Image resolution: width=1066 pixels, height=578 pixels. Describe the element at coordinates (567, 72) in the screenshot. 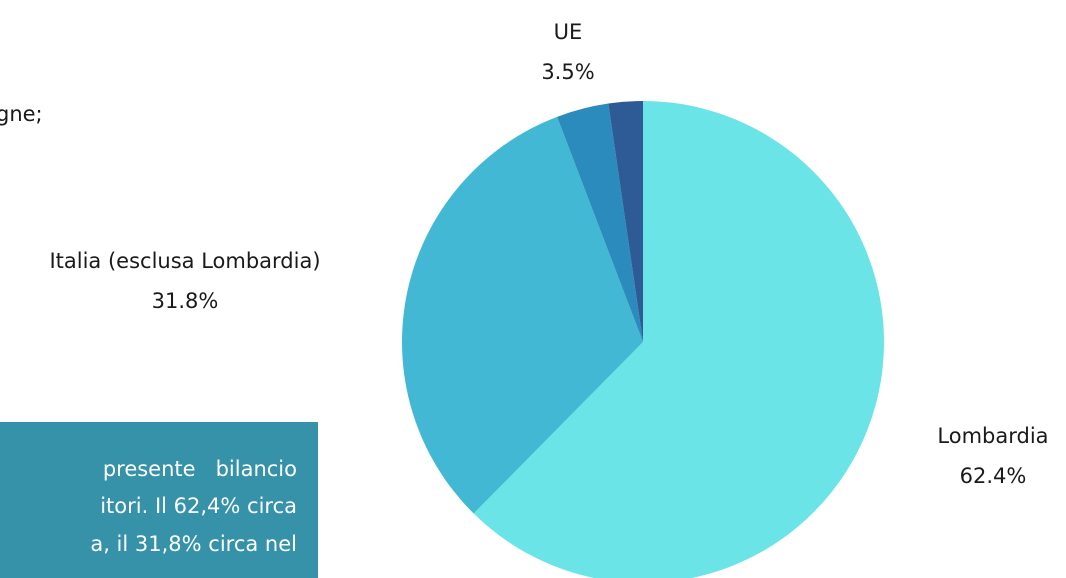

I see `value-label: 3.5%` at that location.